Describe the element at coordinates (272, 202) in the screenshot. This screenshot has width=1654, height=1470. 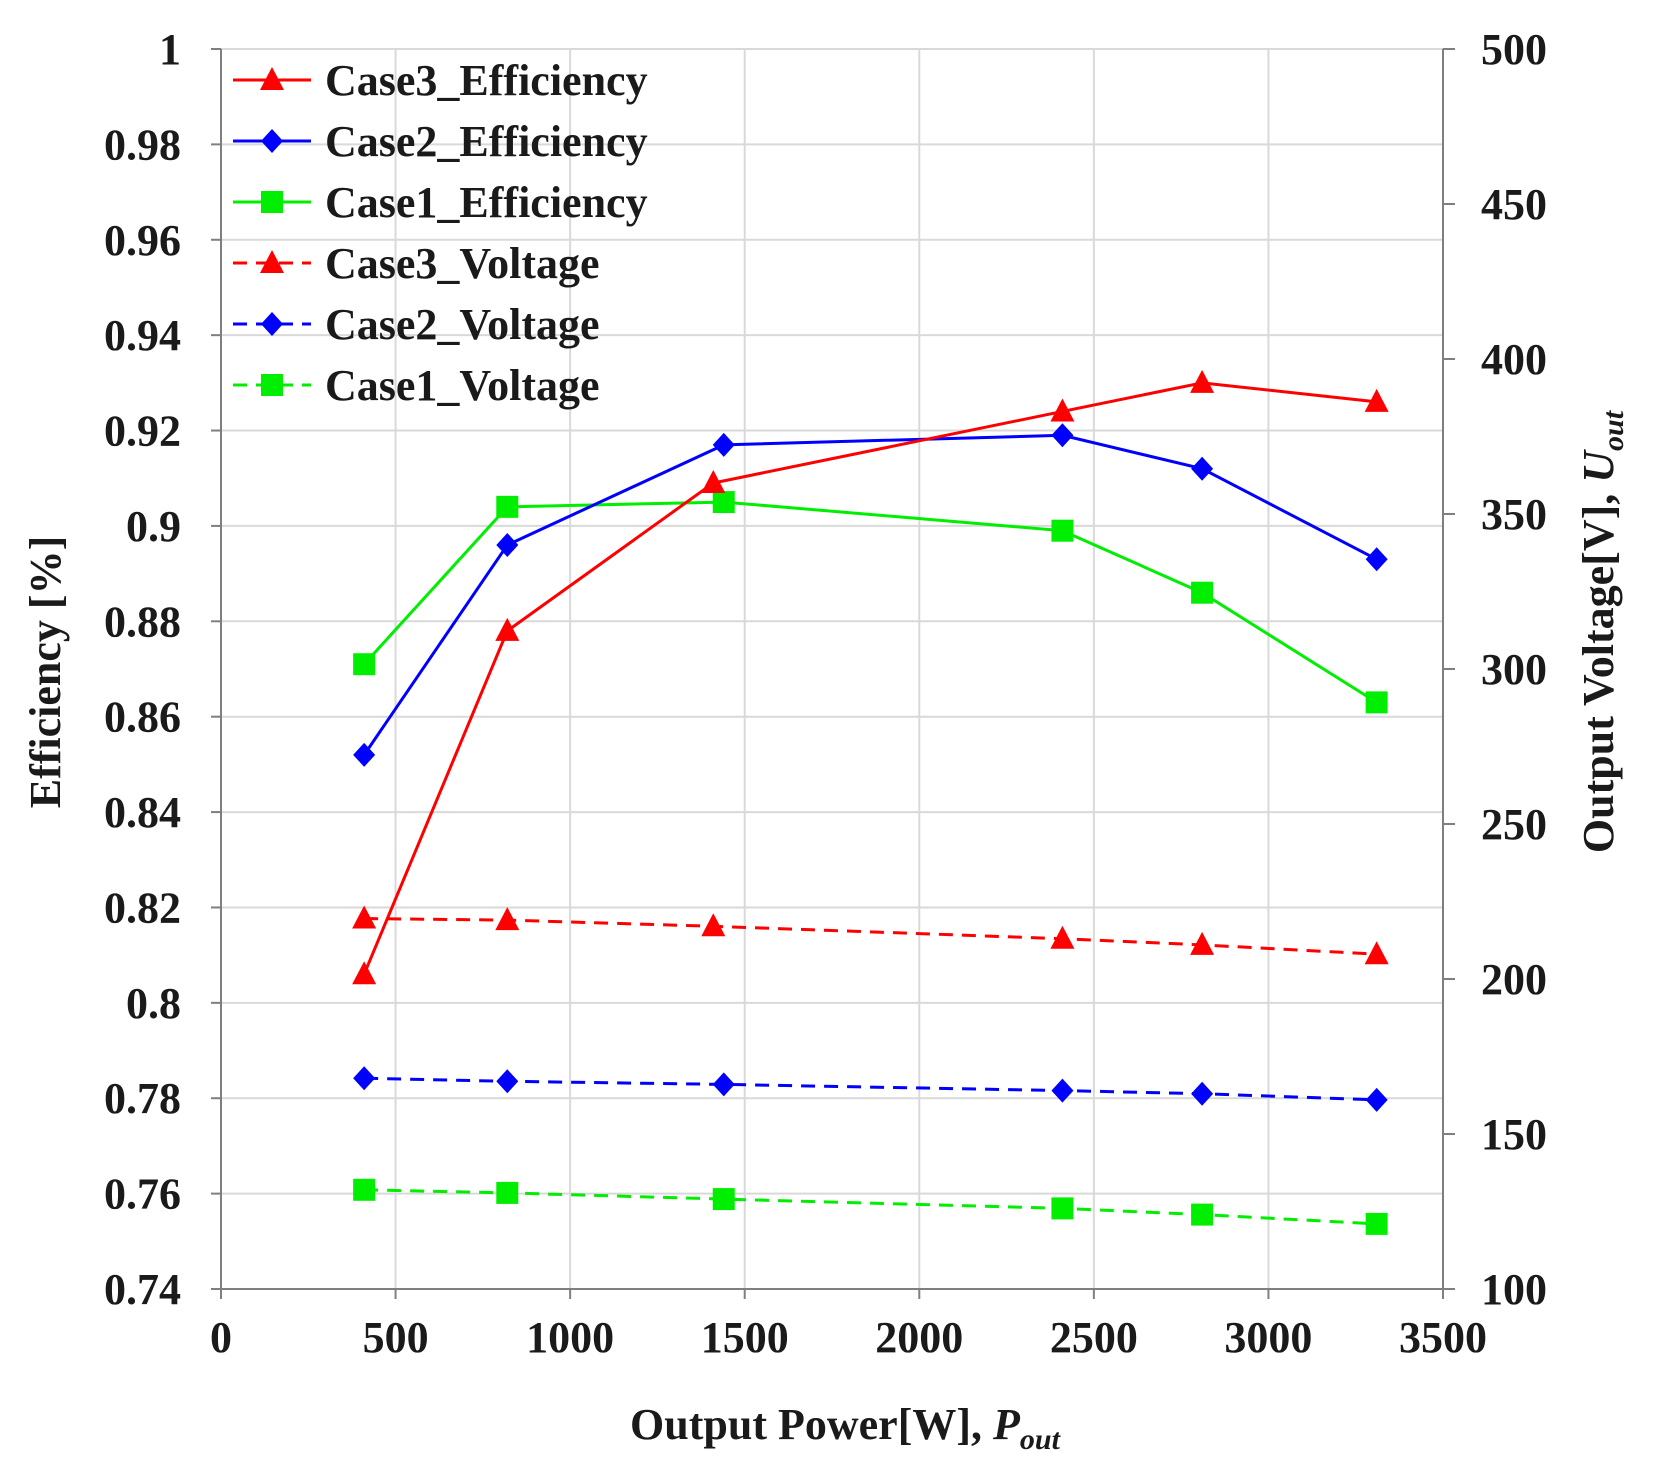
I see `legend-marker-case1-efficiency` at that location.